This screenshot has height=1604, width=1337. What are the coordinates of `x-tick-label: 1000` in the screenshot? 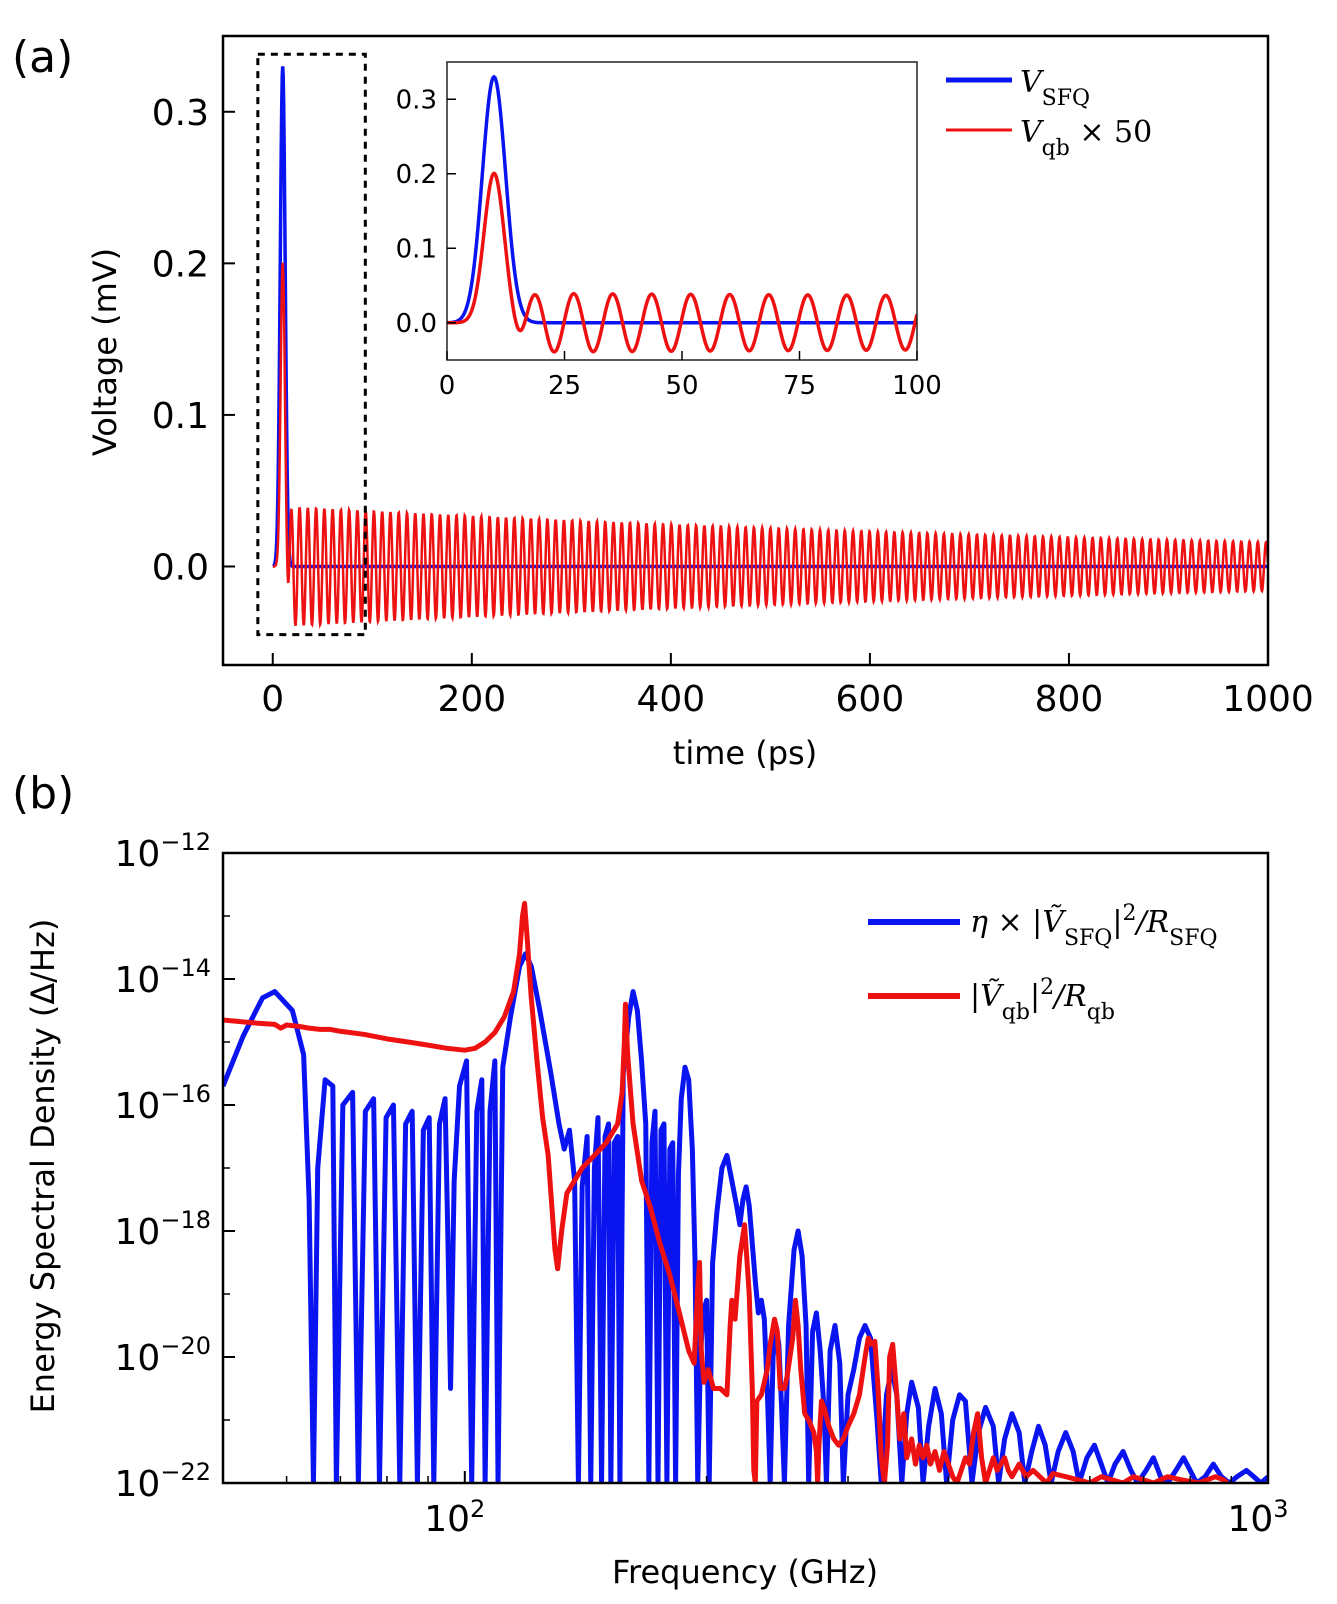 It's located at (1268, 699).